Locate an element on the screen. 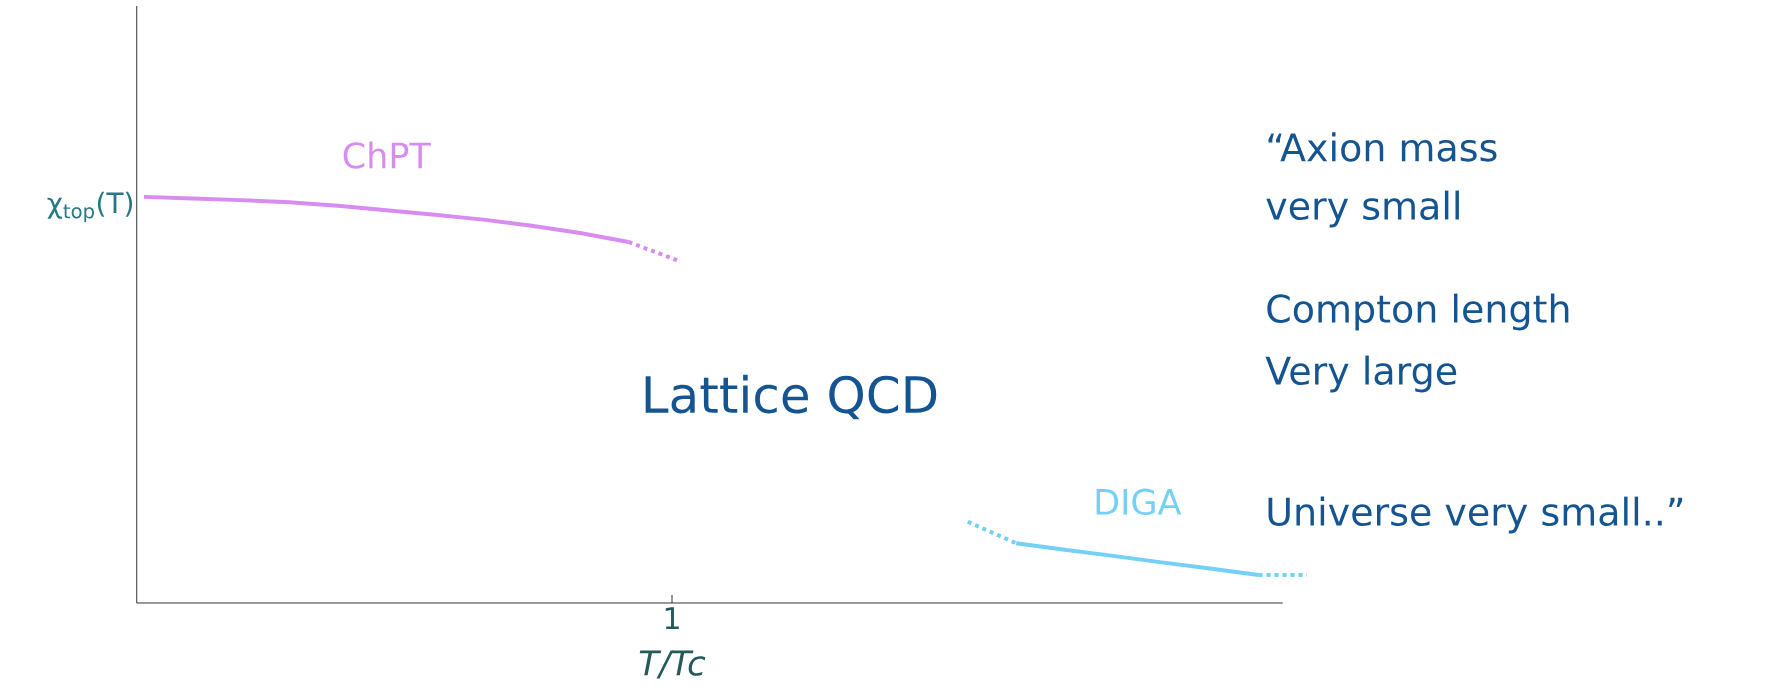  series-label: DIGA is located at coordinates (1139, 502).